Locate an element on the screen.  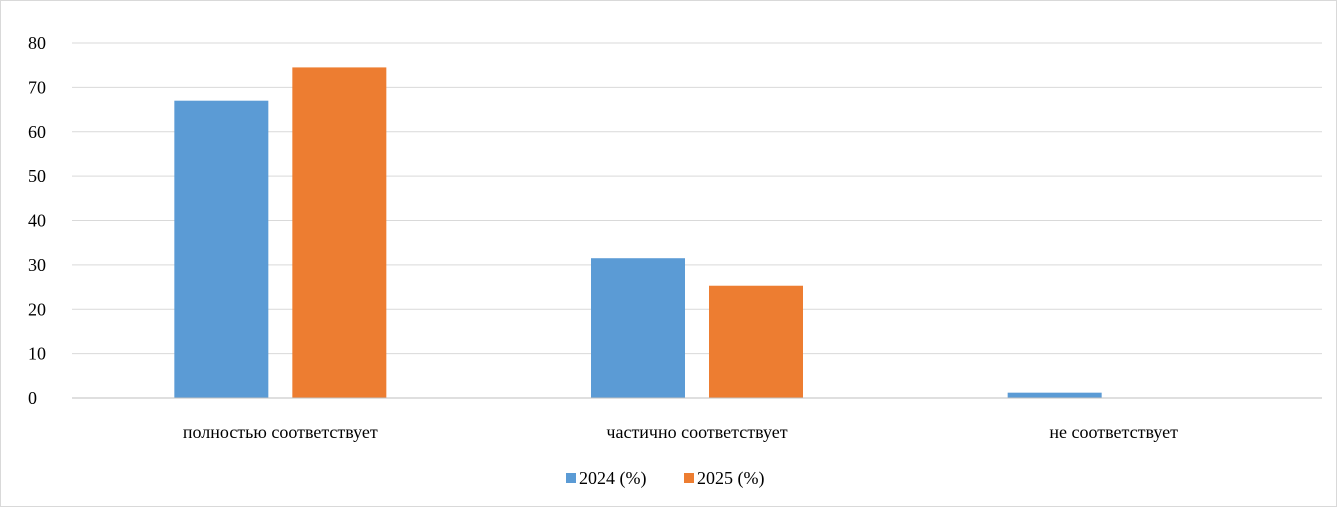
y-tick-label: 30 is located at coordinates (37, 265).